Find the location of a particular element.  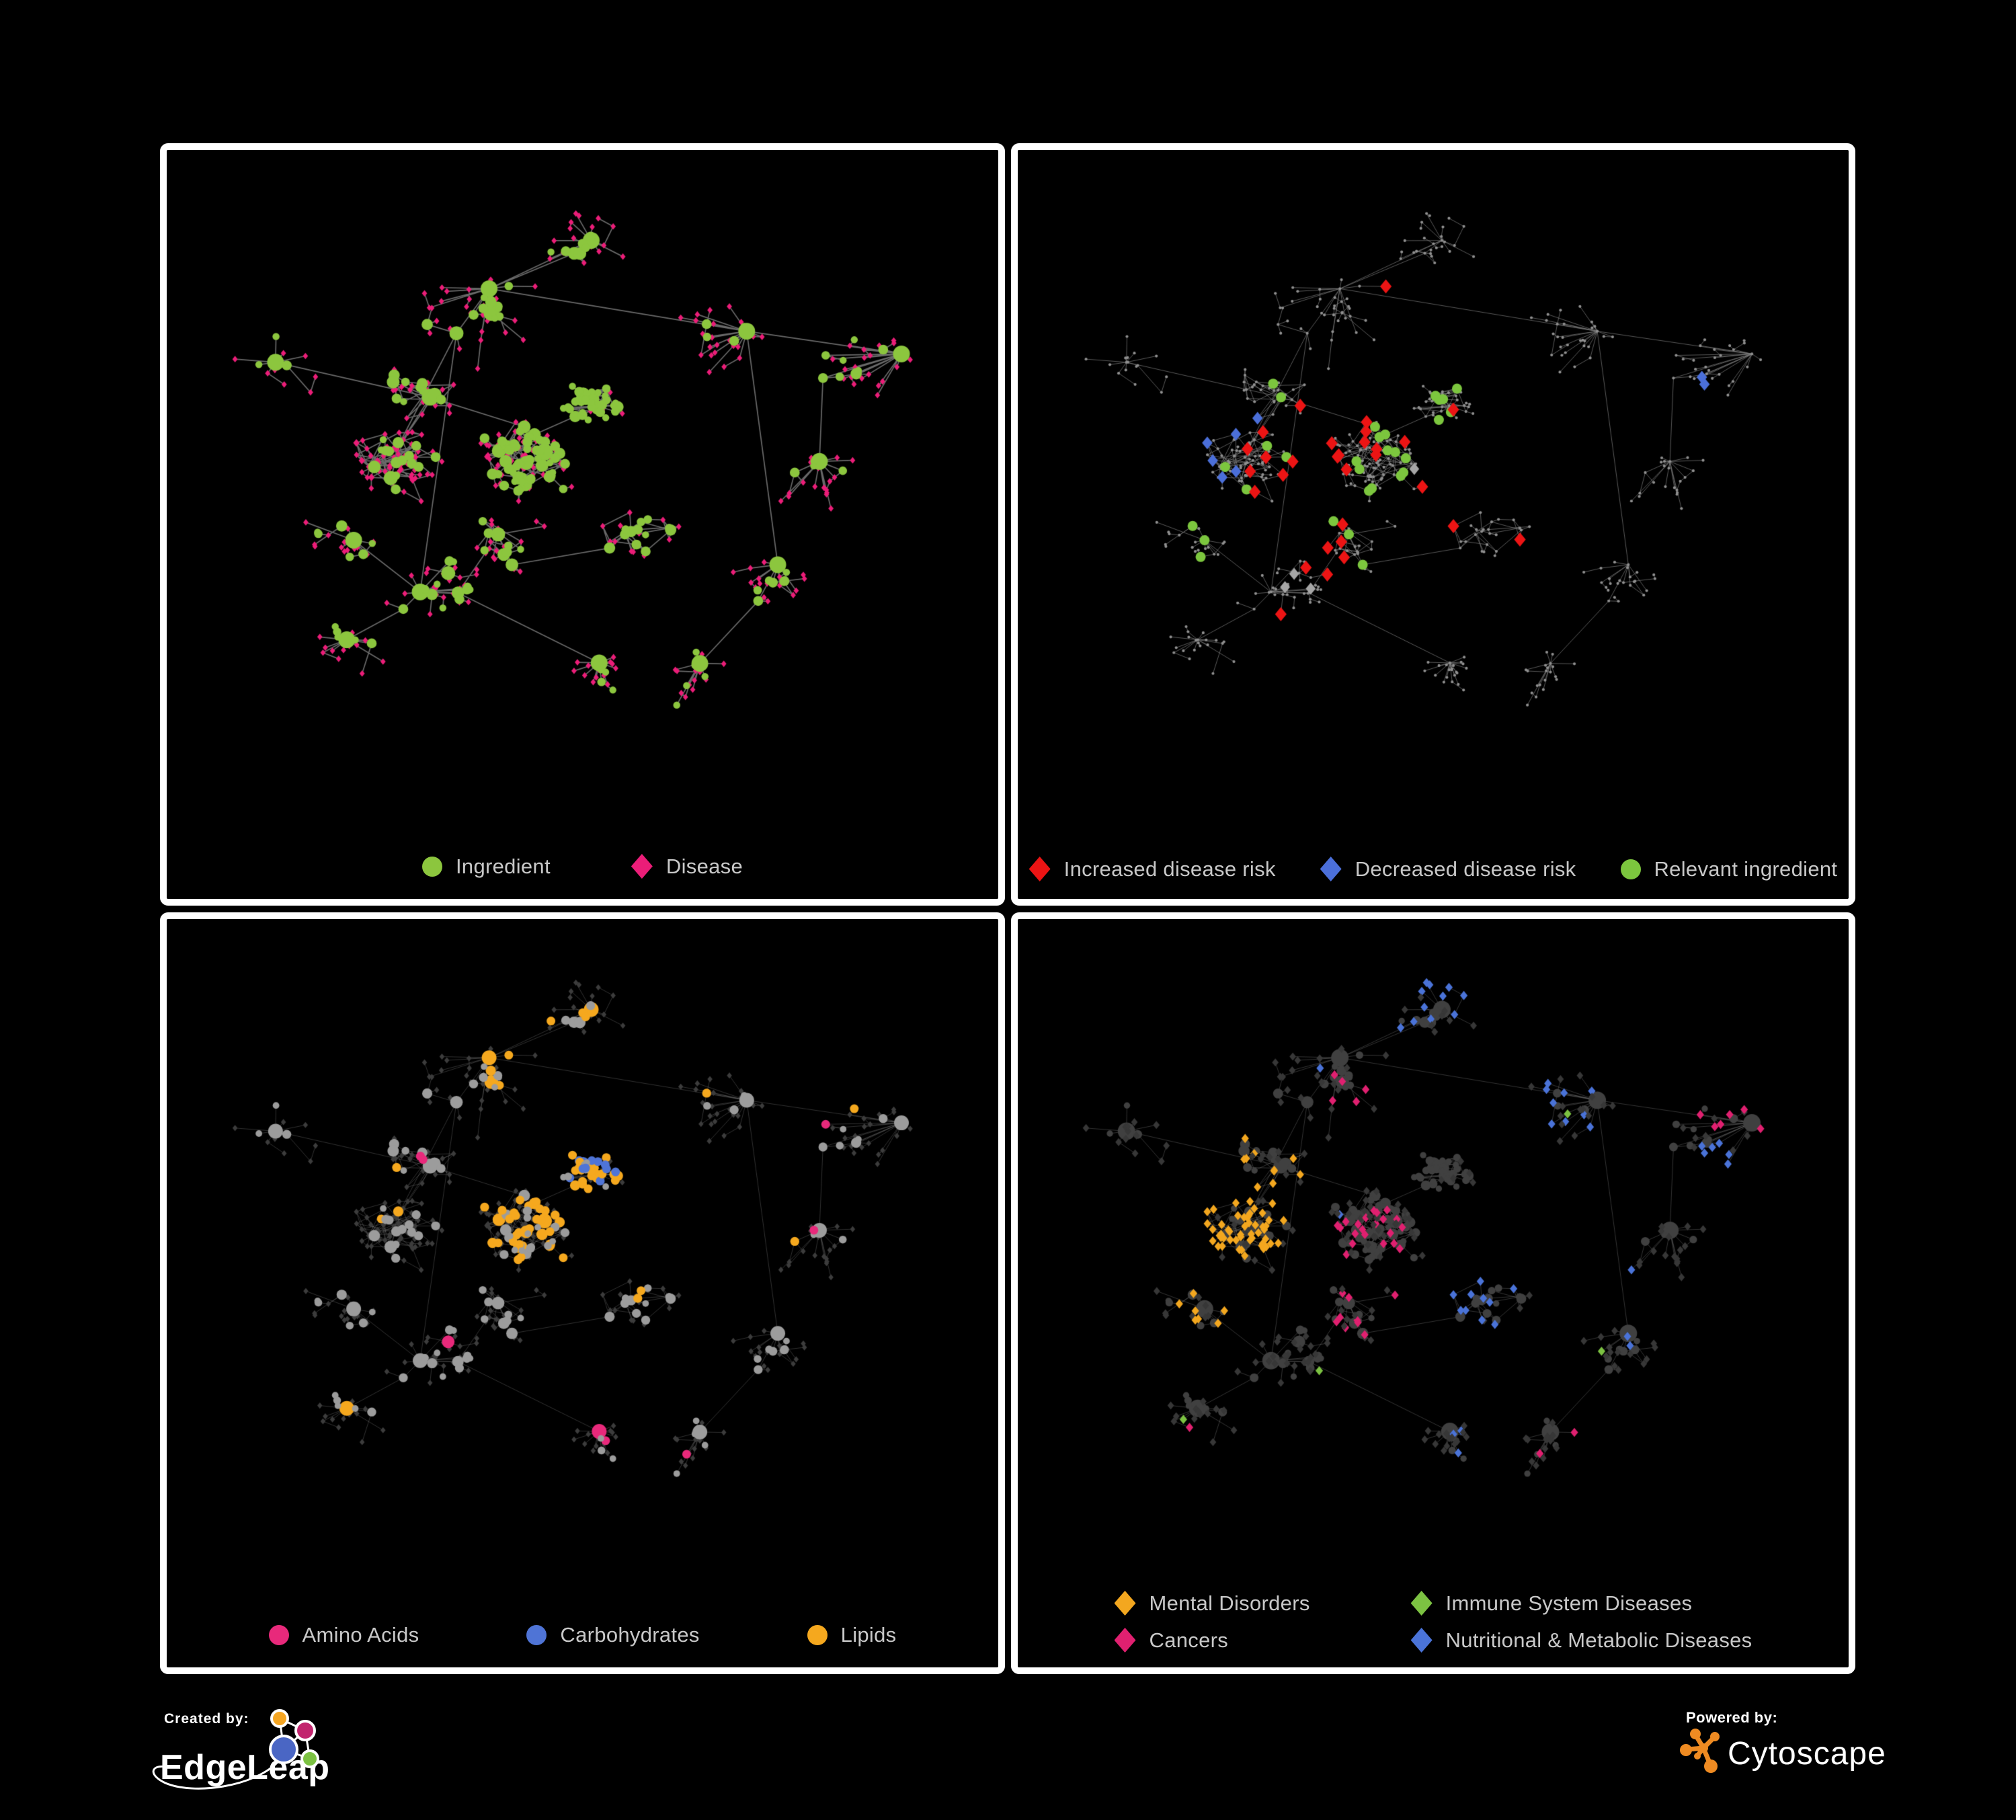

legend-label: Lipids is located at coordinates (868, 1635).